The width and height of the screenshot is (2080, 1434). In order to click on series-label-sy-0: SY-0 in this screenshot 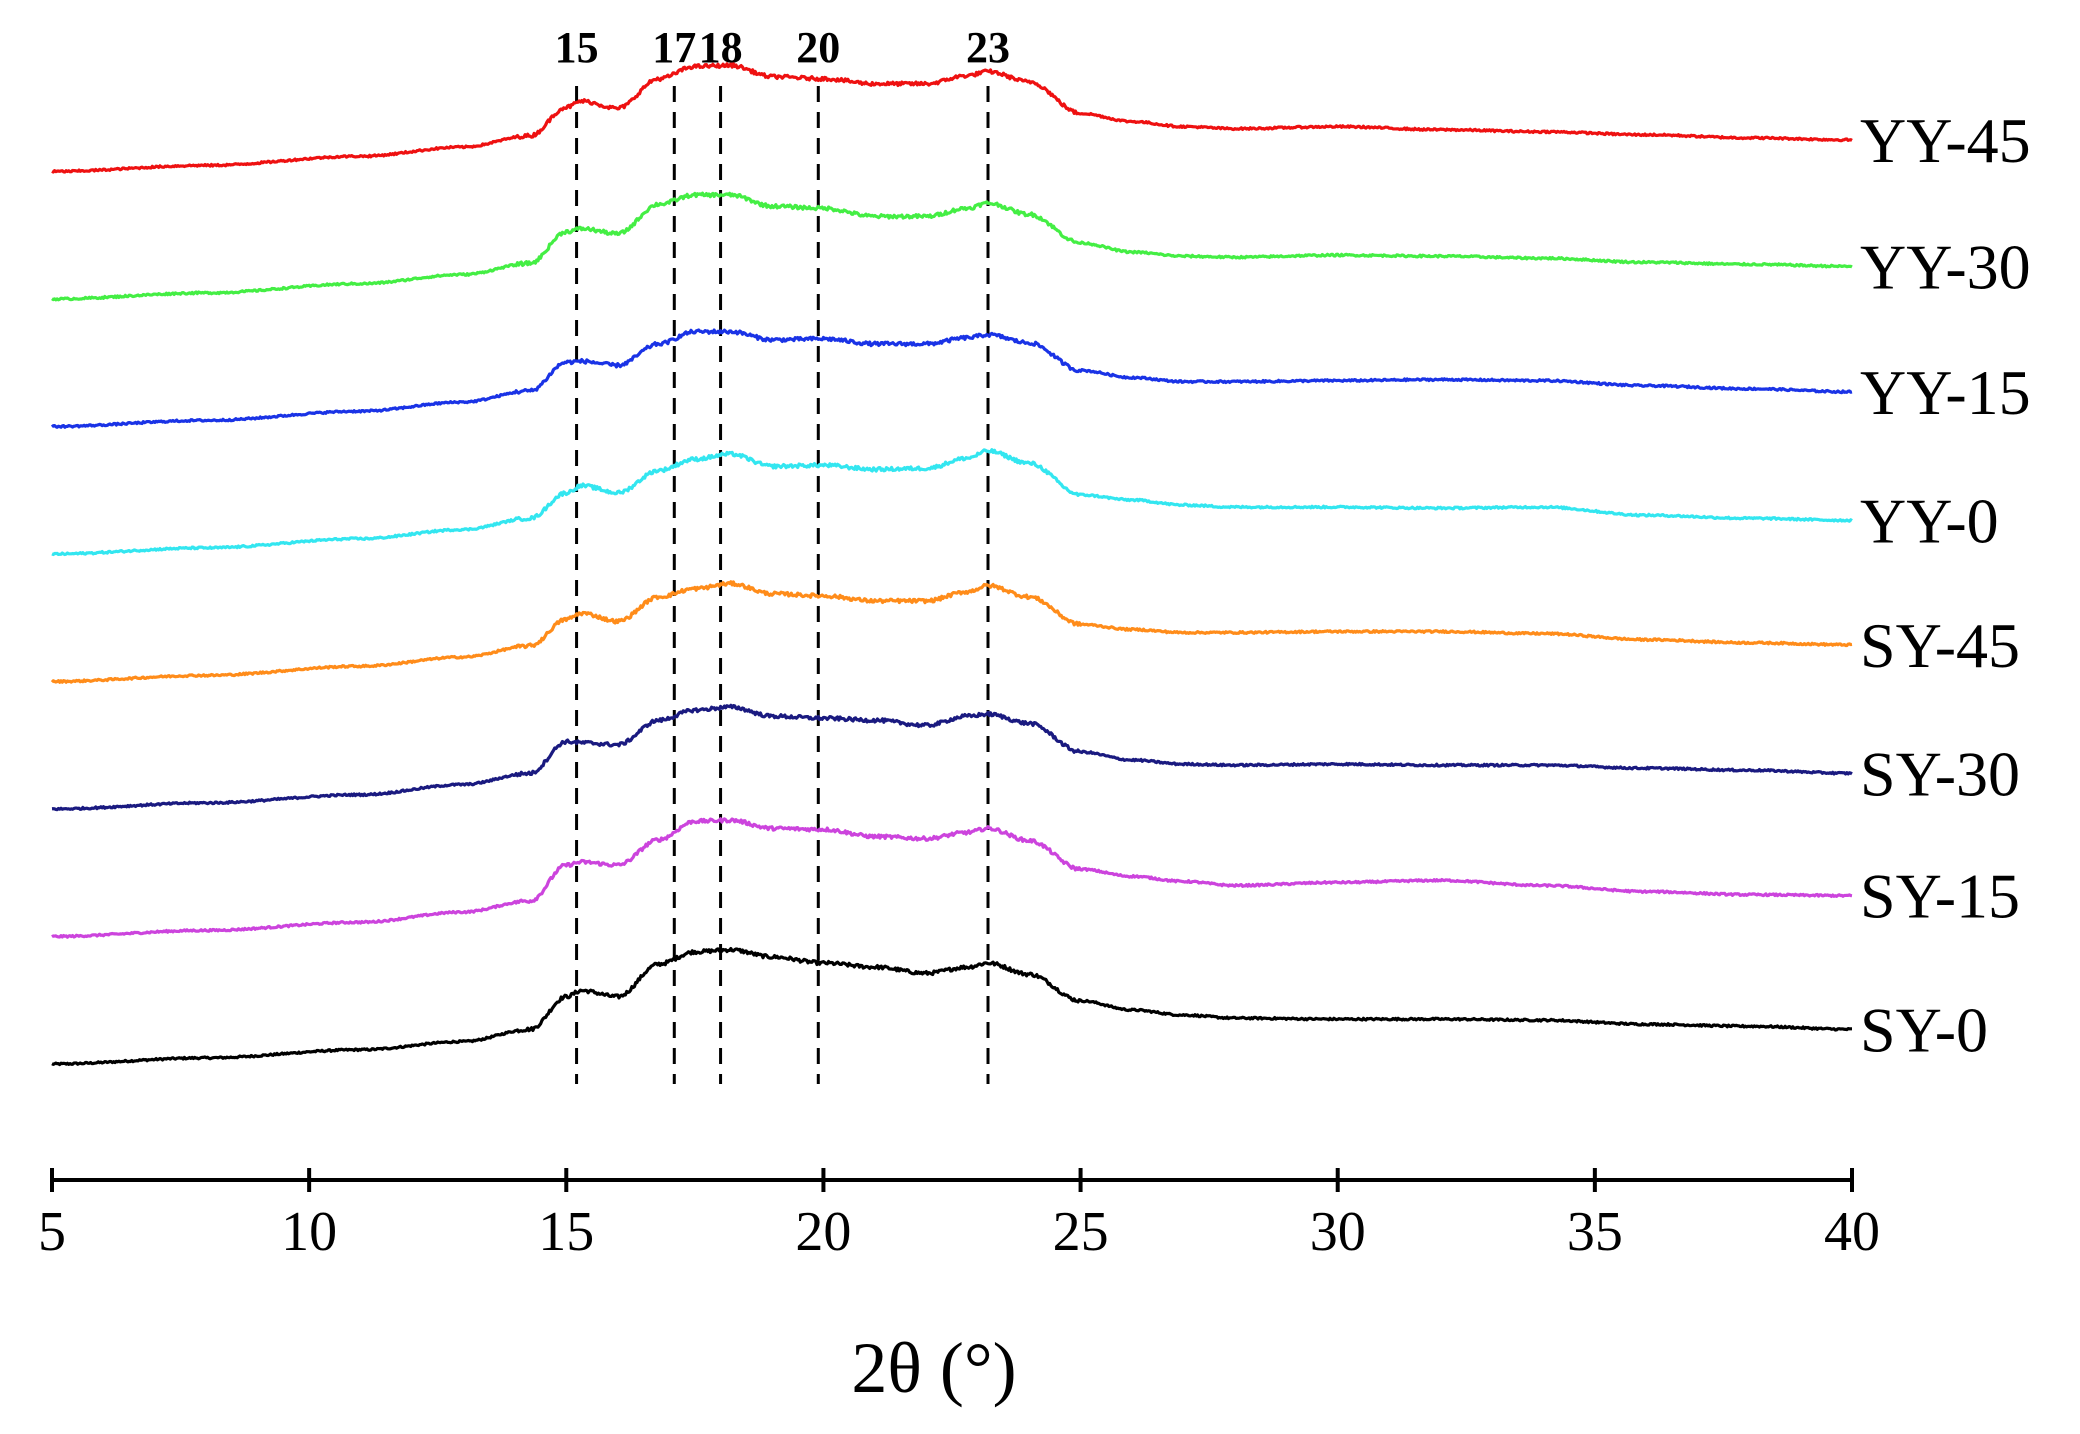, I will do `click(1924, 1029)`.